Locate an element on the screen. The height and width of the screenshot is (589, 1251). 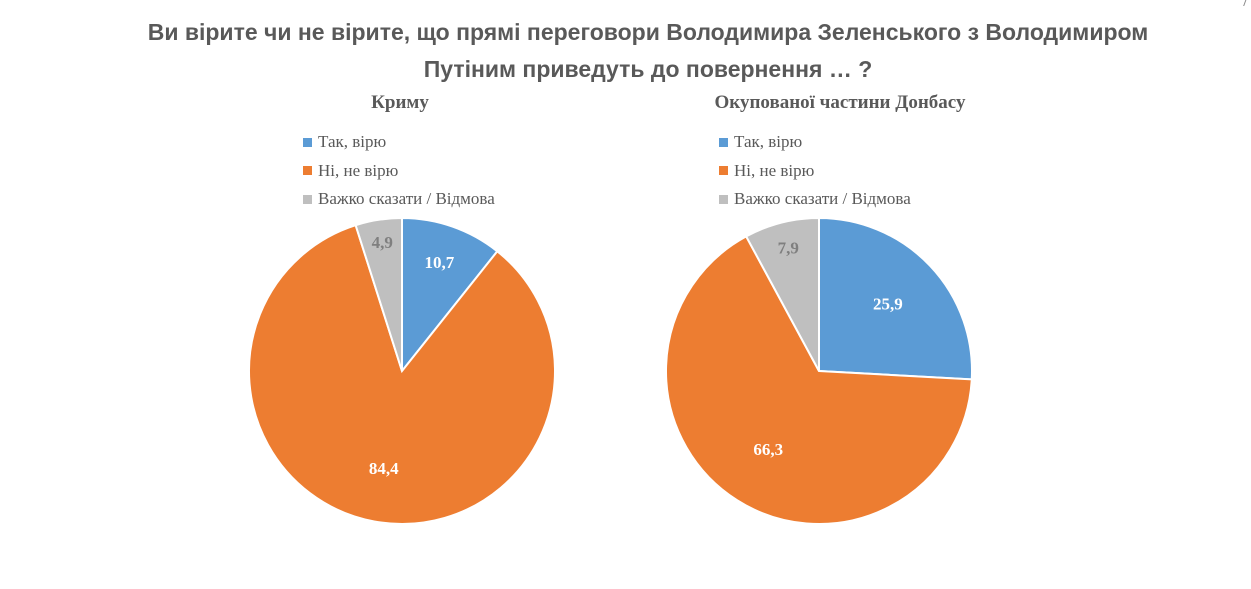
chart-title-crimea: Криму is located at coordinates (400, 102).